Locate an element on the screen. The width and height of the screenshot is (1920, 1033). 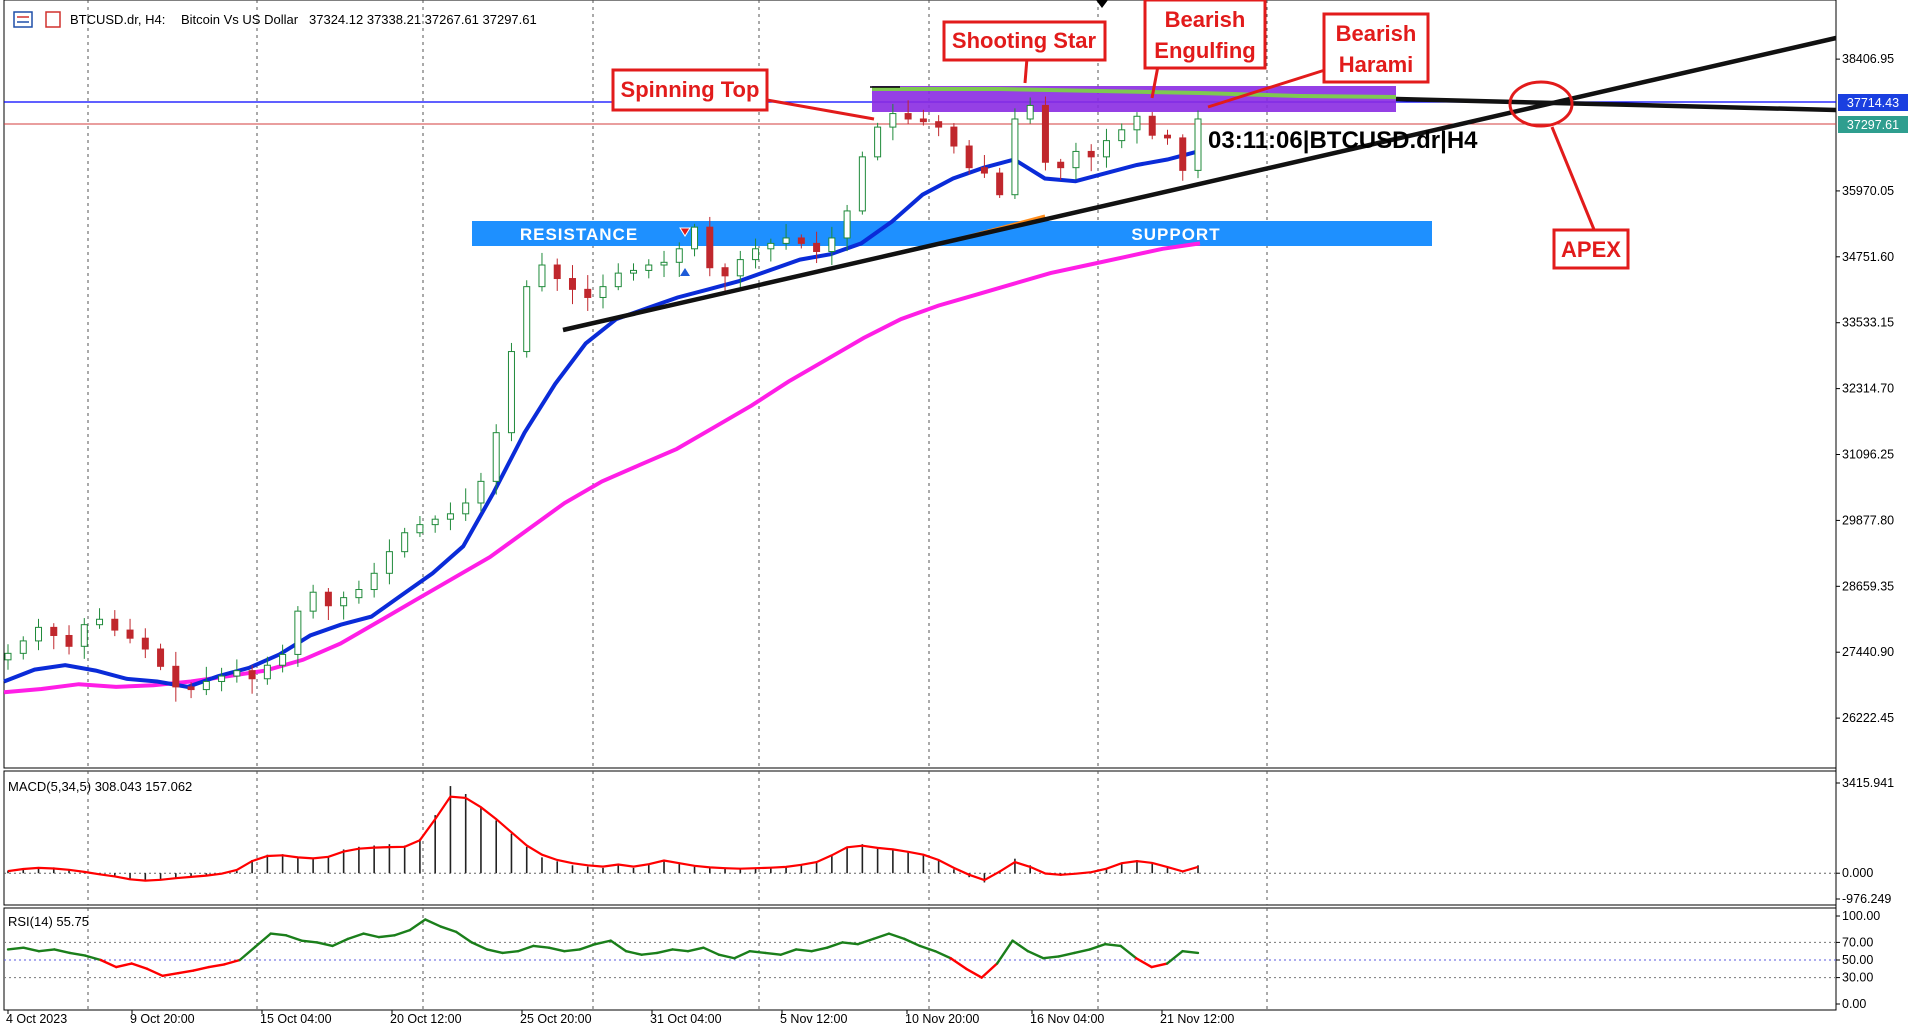
macd-signal-line is located at coordinates (603, 838).